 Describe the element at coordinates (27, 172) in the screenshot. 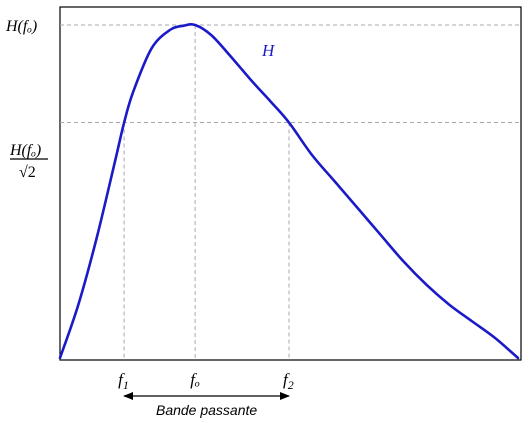

I see `y-tick-label-cutoff-denominator: √2` at that location.